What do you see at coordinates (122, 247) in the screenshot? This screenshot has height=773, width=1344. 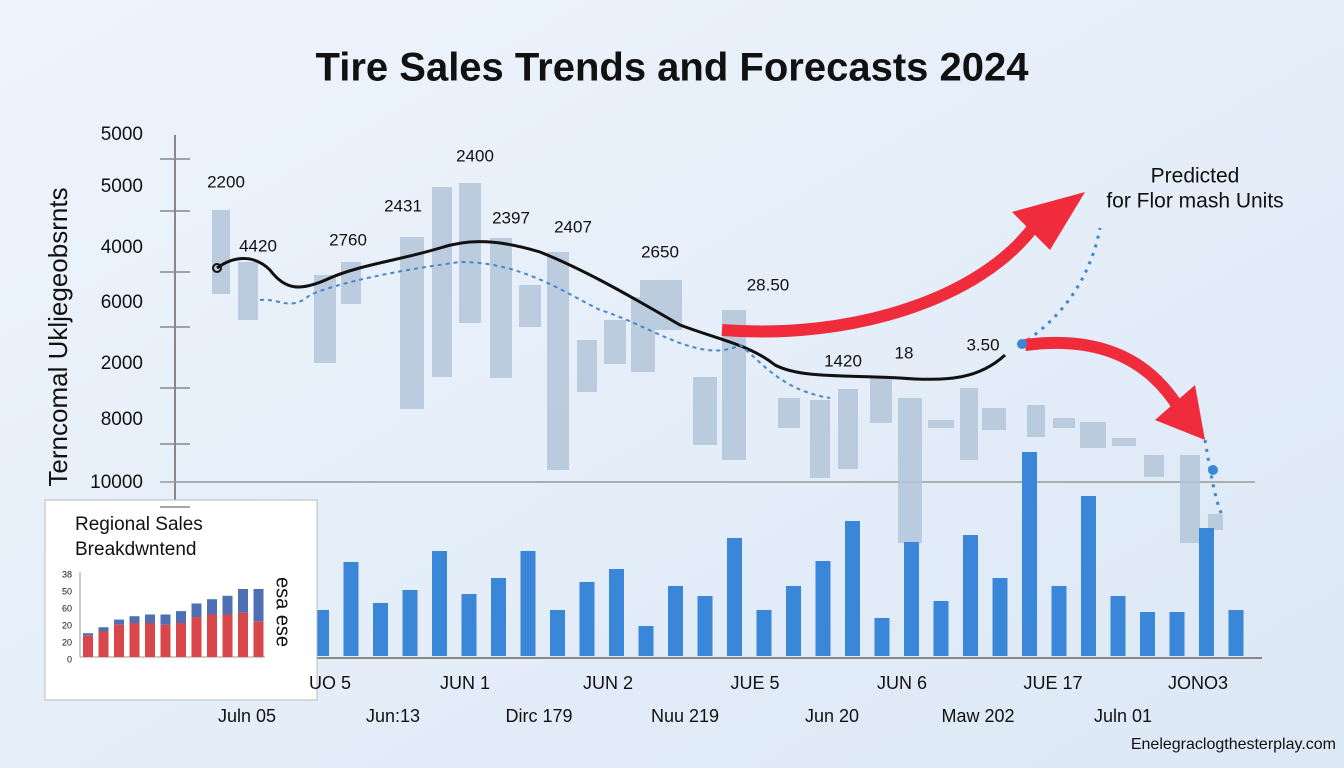 I see `y-tick-label: 4000` at bounding box center [122, 247].